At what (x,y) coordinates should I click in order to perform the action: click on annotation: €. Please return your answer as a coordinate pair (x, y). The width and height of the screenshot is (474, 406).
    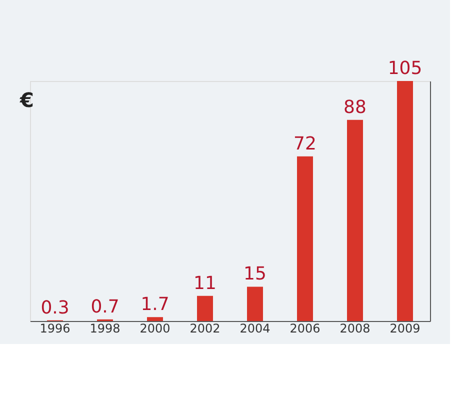
    Looking at the image, I should click on (26, 100).